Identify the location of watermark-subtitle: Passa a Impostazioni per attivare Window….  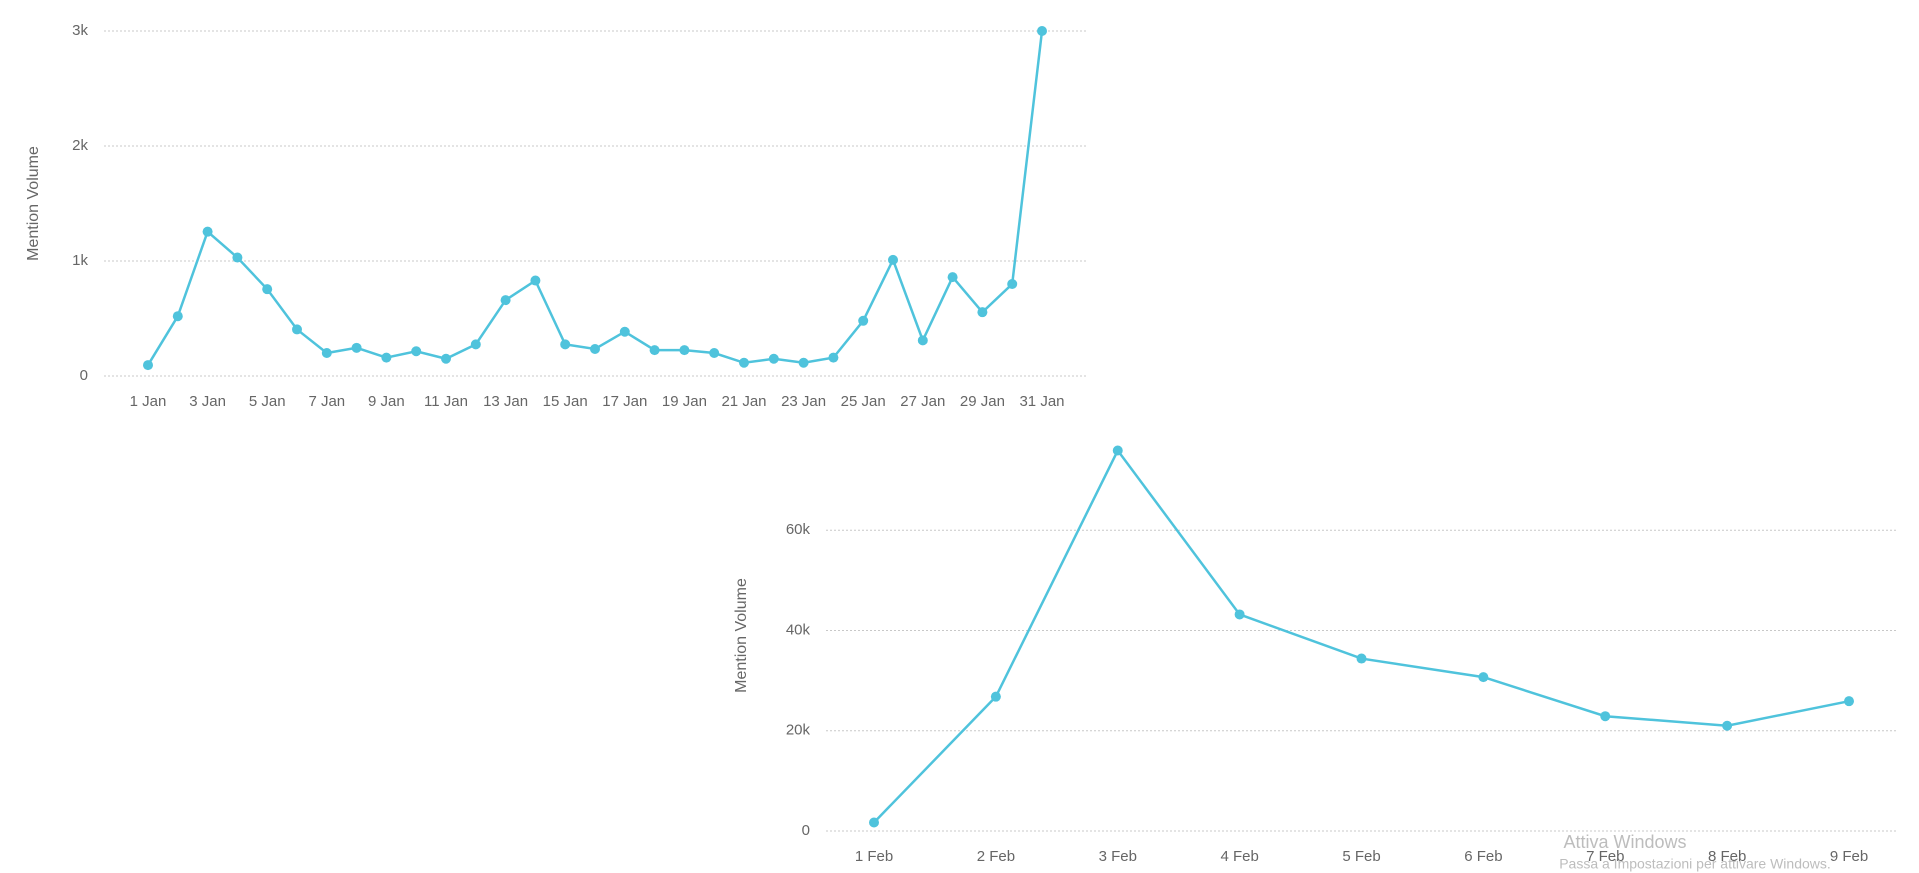
(1695, 864).